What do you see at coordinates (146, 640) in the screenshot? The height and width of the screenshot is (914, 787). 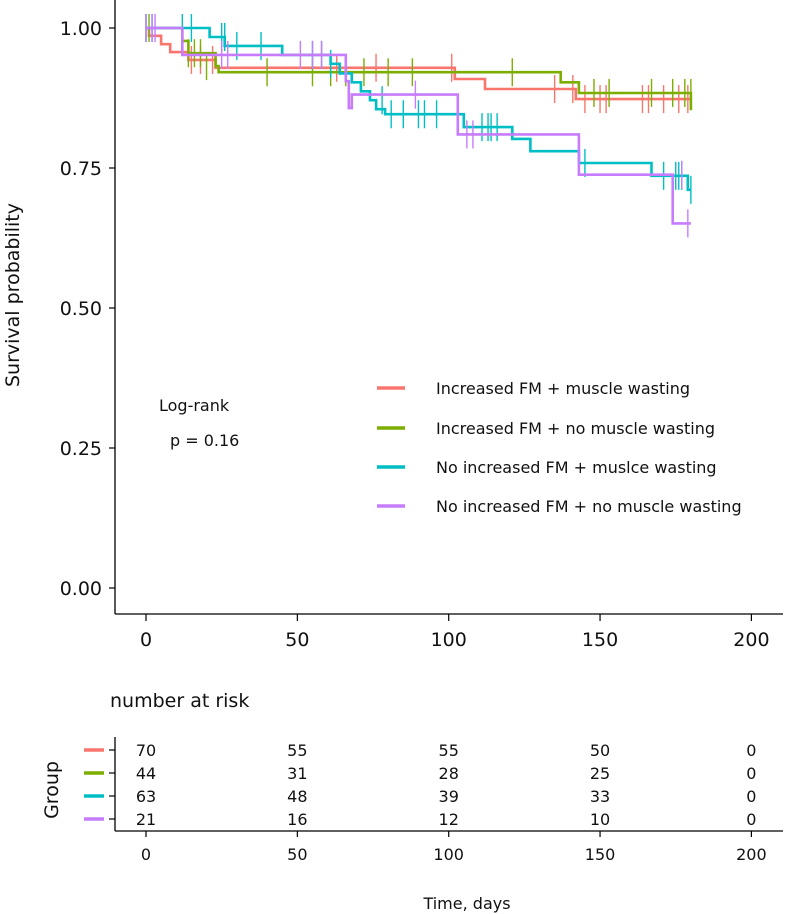 I see `x-tick-label: 0` at bounding box center [146, 640].